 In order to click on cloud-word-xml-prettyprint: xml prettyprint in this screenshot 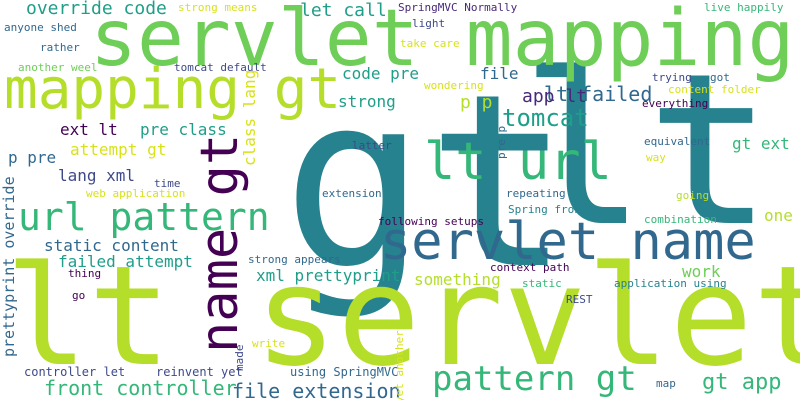, I will do `click(328, 275)`.